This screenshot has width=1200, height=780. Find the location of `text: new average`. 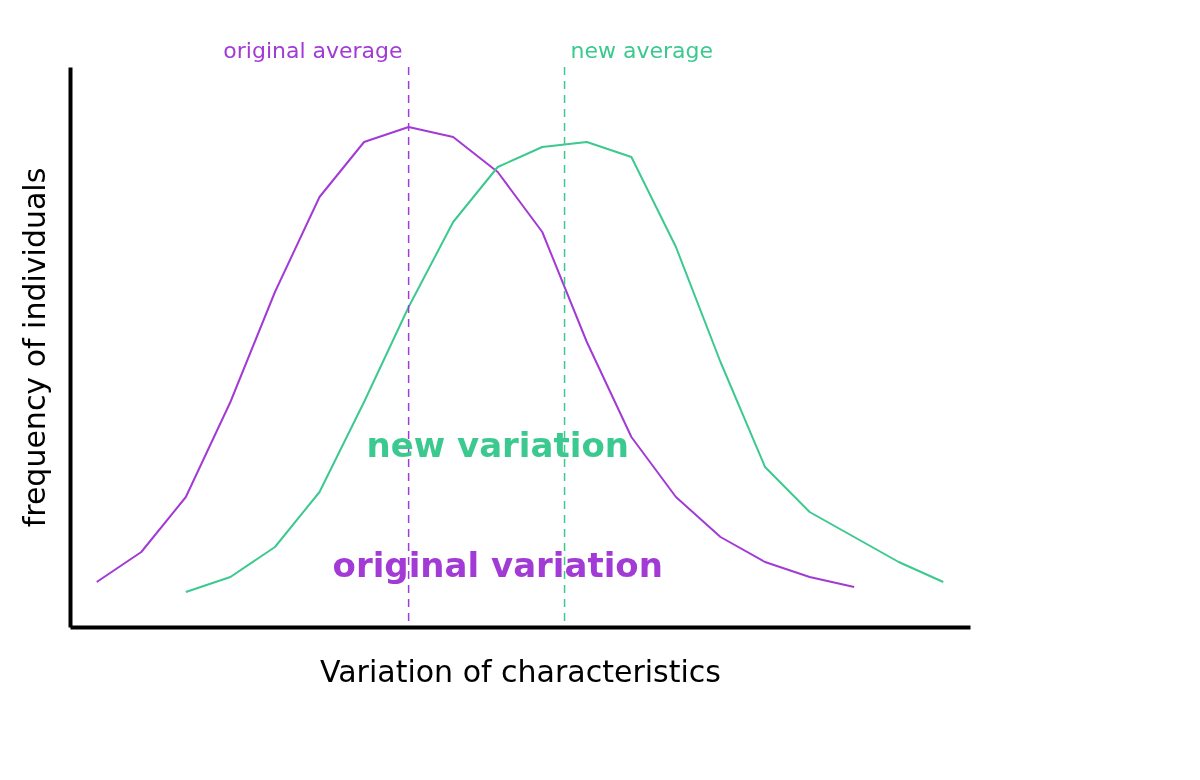

text: new average is located at coordinates (642, 50).